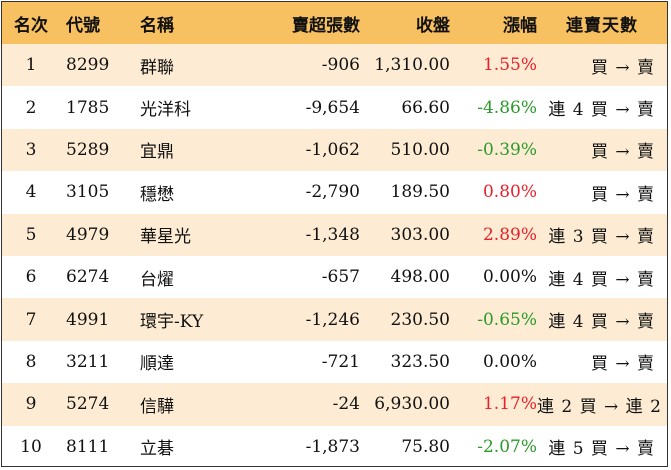 Image resolution: width=671 pixels, height=470 pixels. I want to click on table-row: 6 6274 台燿 -657 498.00 0.00% 連 4 買 → 賣, so click(334, 277).